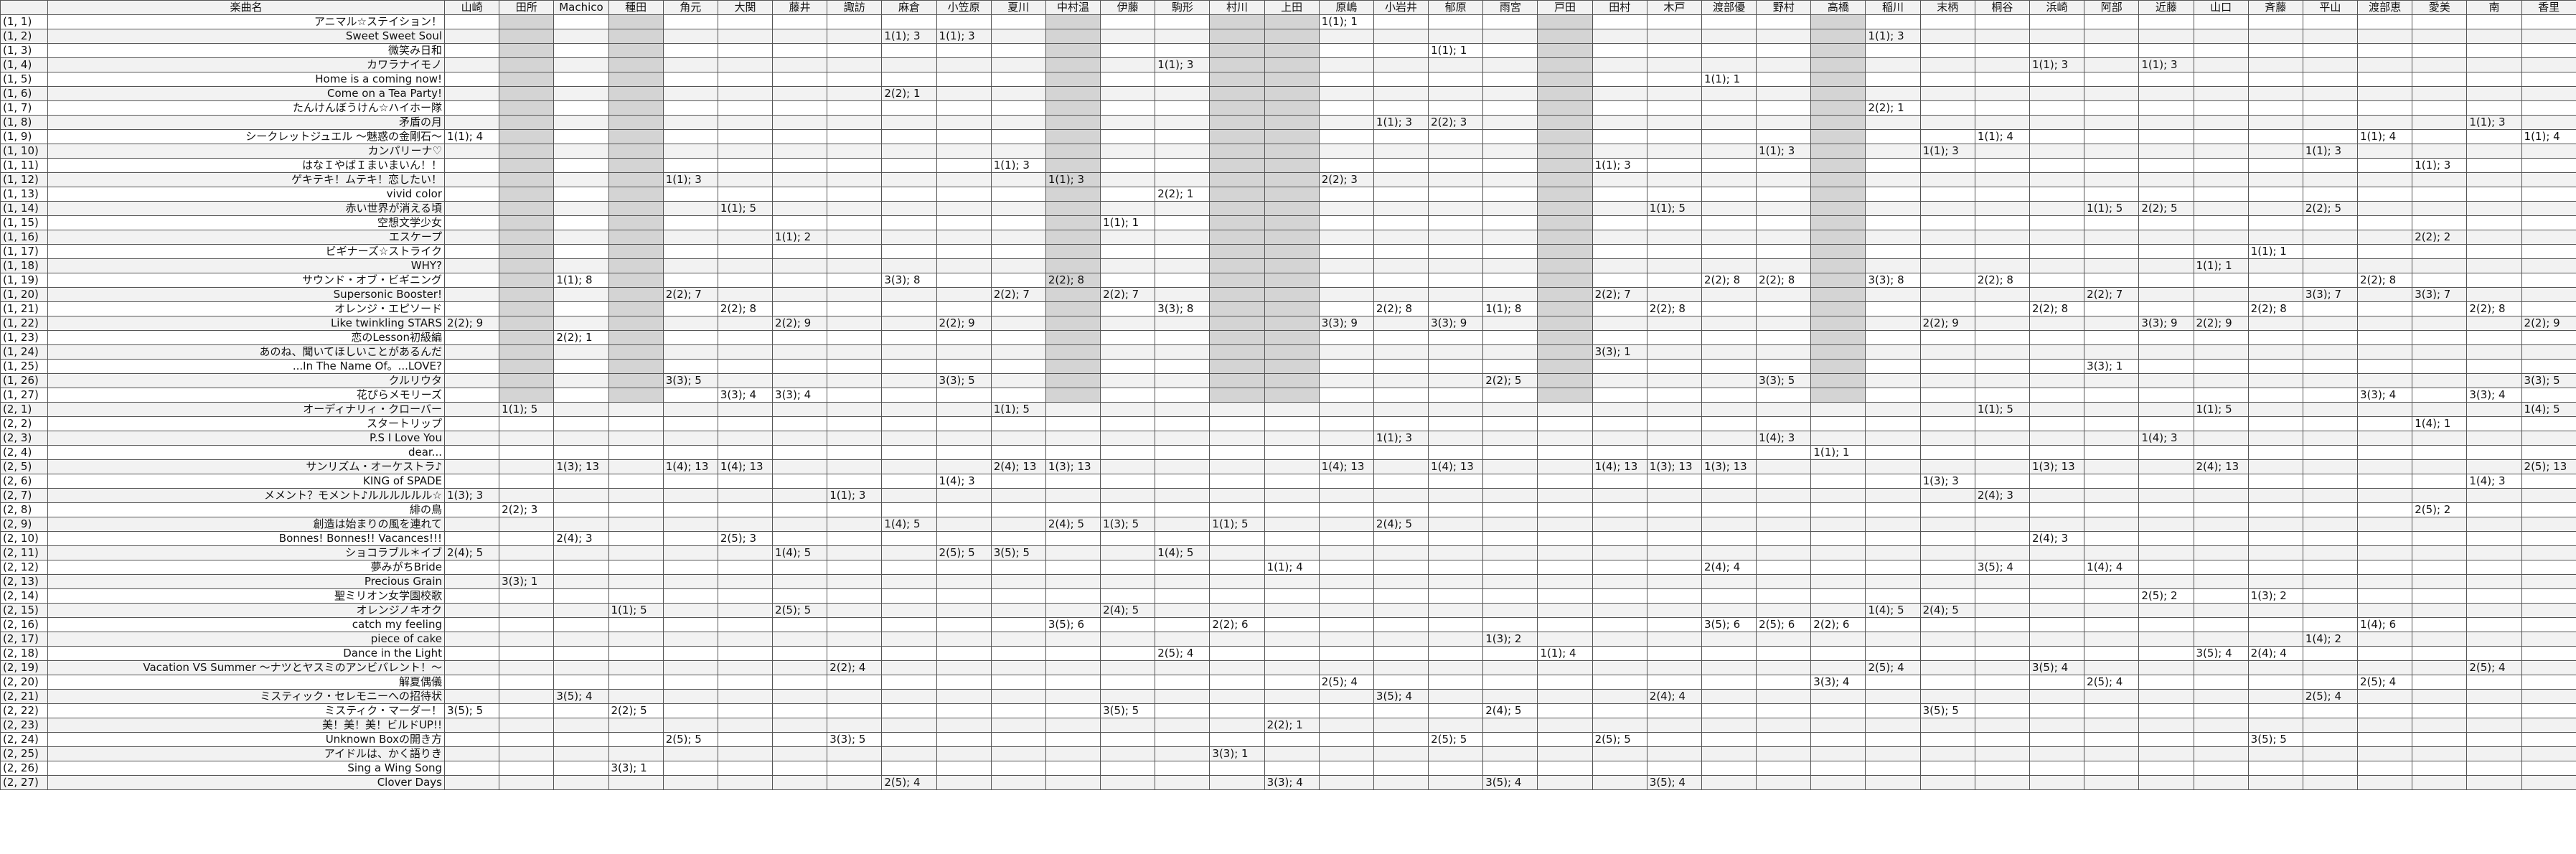 The height and width of the screenshot is (854, 2576). What do you see at coordinates (246, 395) in the screenshot?
I see `song-title: 花ぴらメモリーズ` at bounding box center [246, 395].